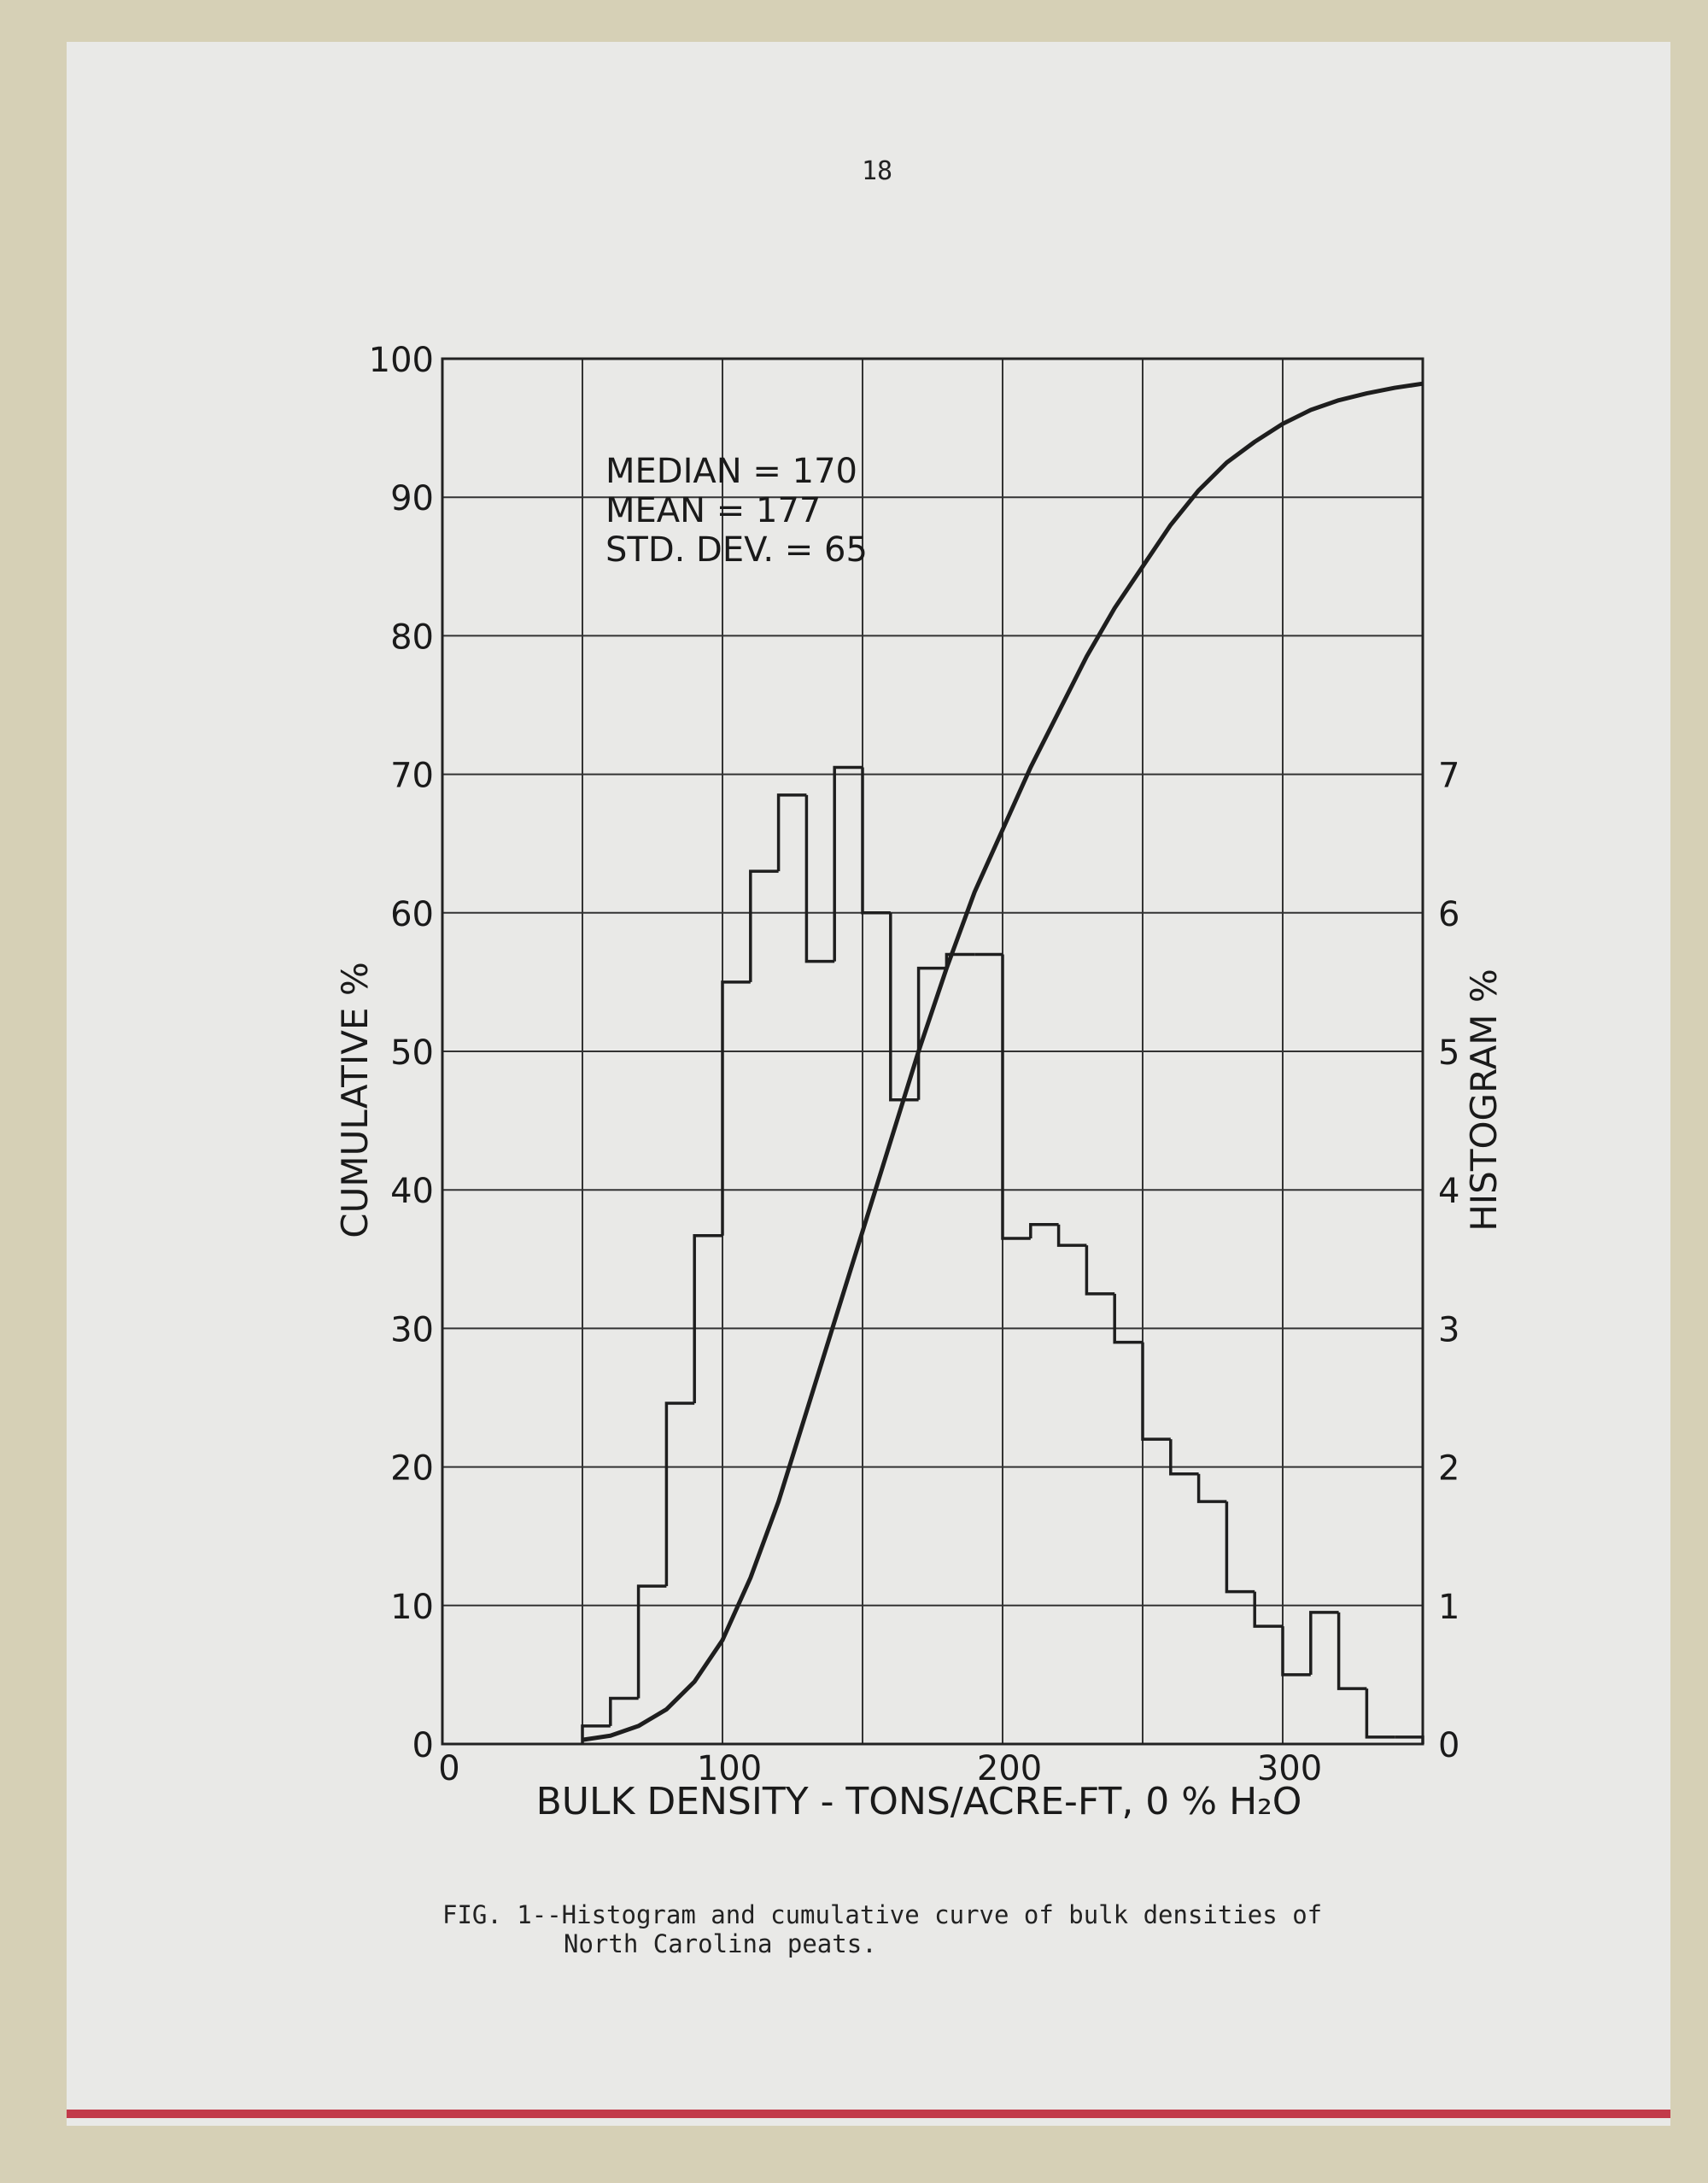  What do you see at coordinates (720, 1943) in the screenshot?
I see `caption: North Carolina peats.` at bounding box center [720, 1943].